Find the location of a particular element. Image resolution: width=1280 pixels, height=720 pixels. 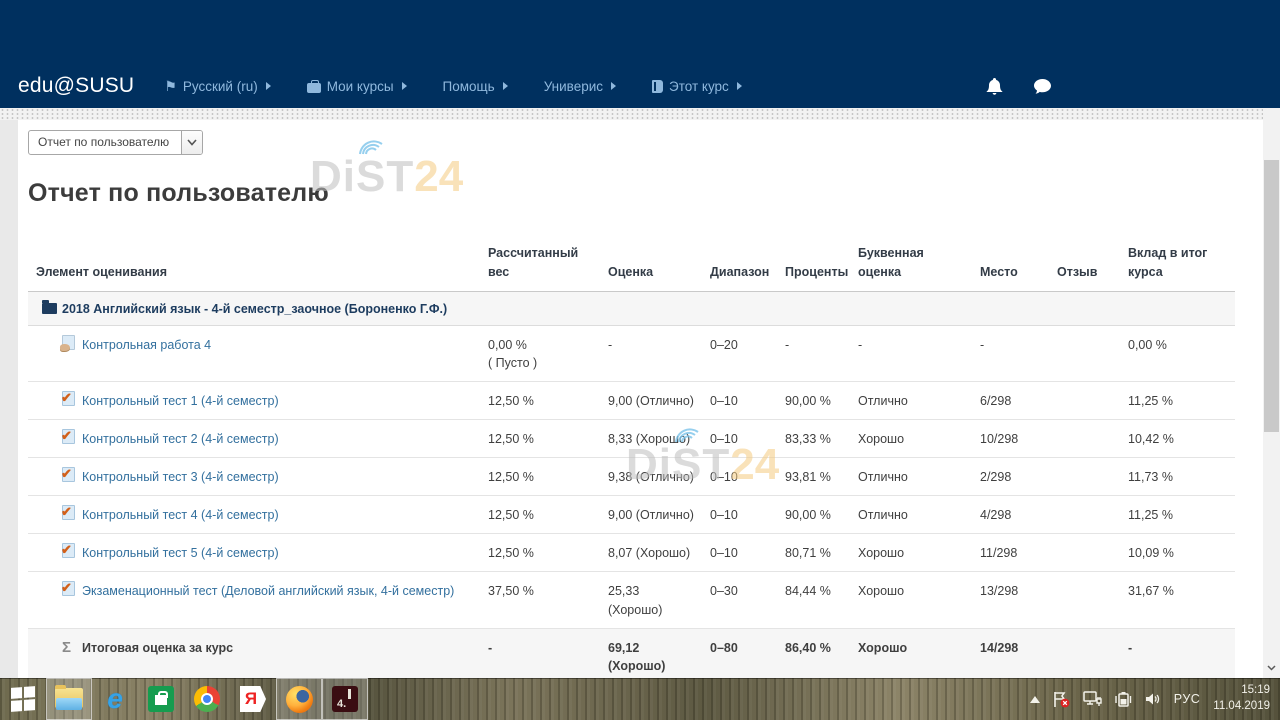

grade-item-link: Контрольный тест 4 (4-й семестр) is located at coordinates (180, 515).